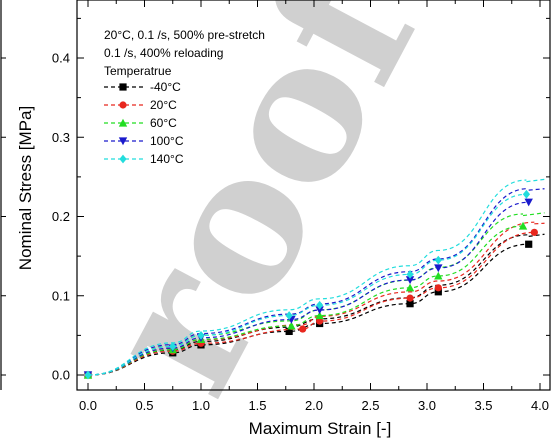  Describe the element at coordinates (370, 405) in the screenshot. I see `x-tick-label: 2.5` at that location.